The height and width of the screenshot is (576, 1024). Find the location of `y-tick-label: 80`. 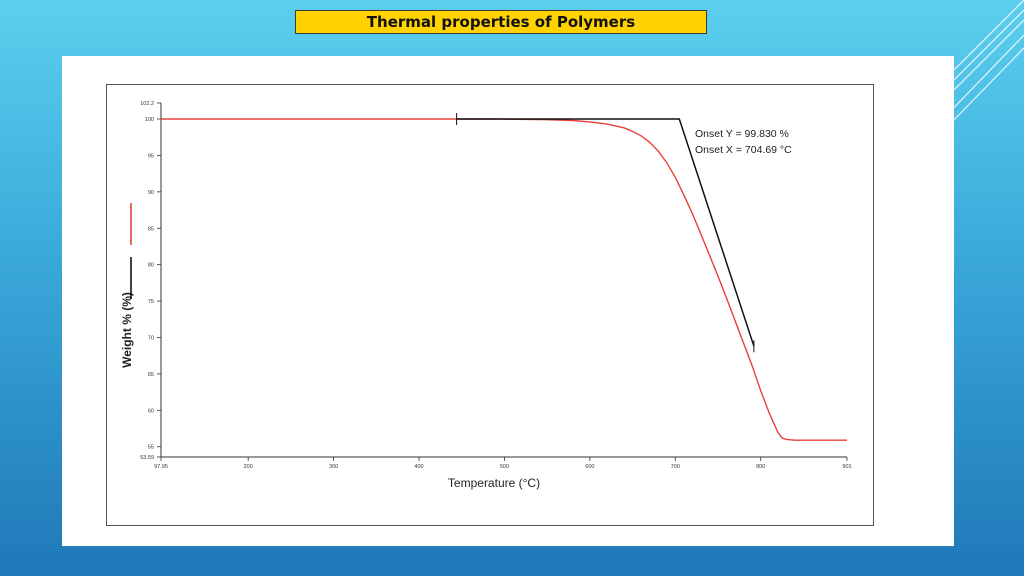

y-tick-label: 80 is located at coordinates (151, 266).